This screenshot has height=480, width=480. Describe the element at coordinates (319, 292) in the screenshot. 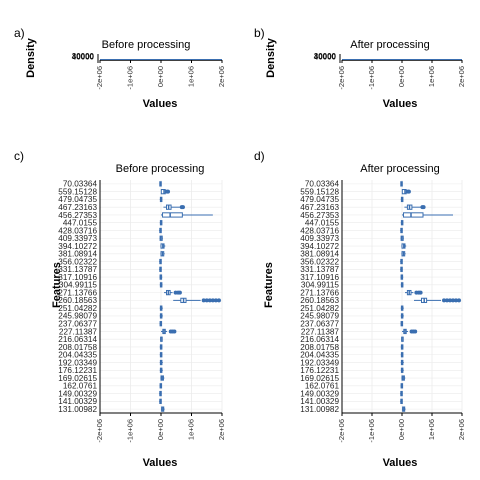

I see `y-tick-label: 271.13766` at that location.